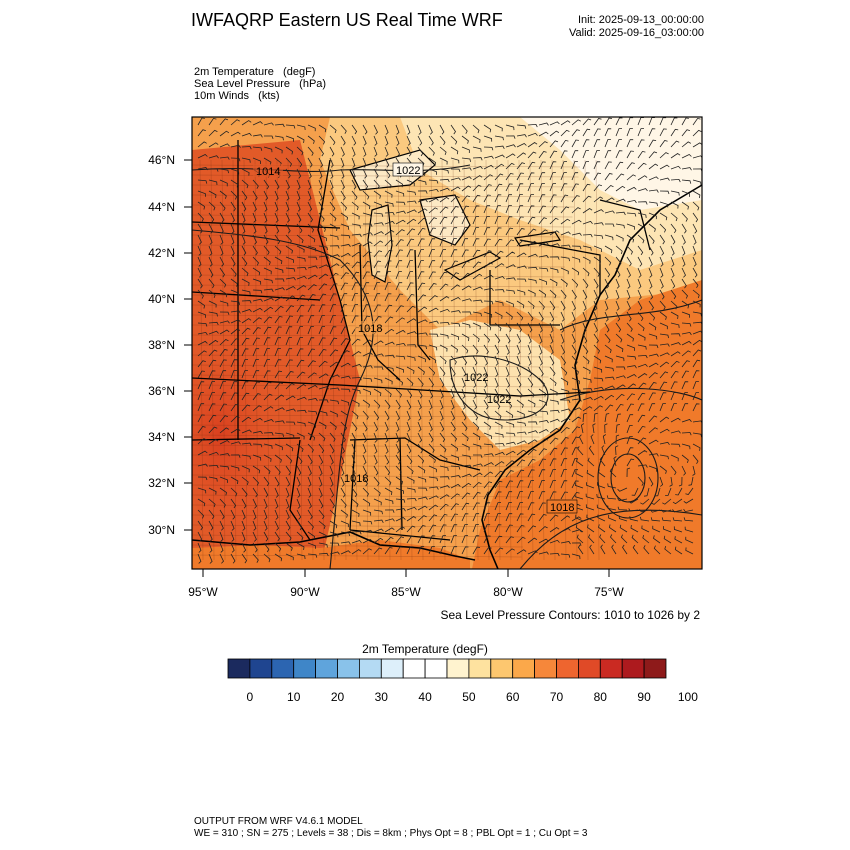  Describe the element at coordinates (276, 419) in the screenshot. I see `hot-core` at that location.